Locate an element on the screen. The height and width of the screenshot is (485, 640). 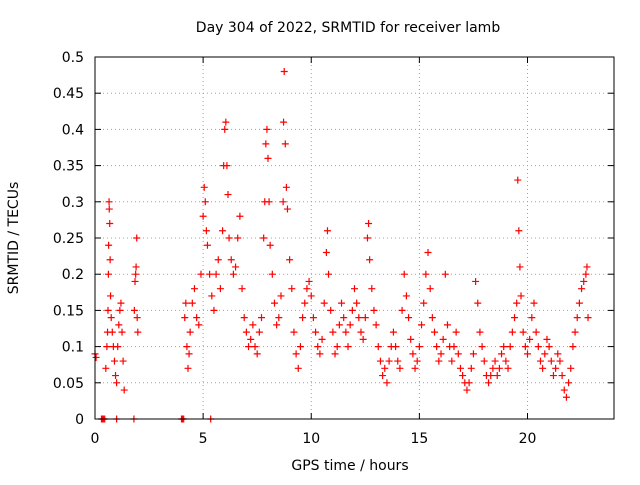
y-tick-label: 0.4 is located at coordinates (73, 130).